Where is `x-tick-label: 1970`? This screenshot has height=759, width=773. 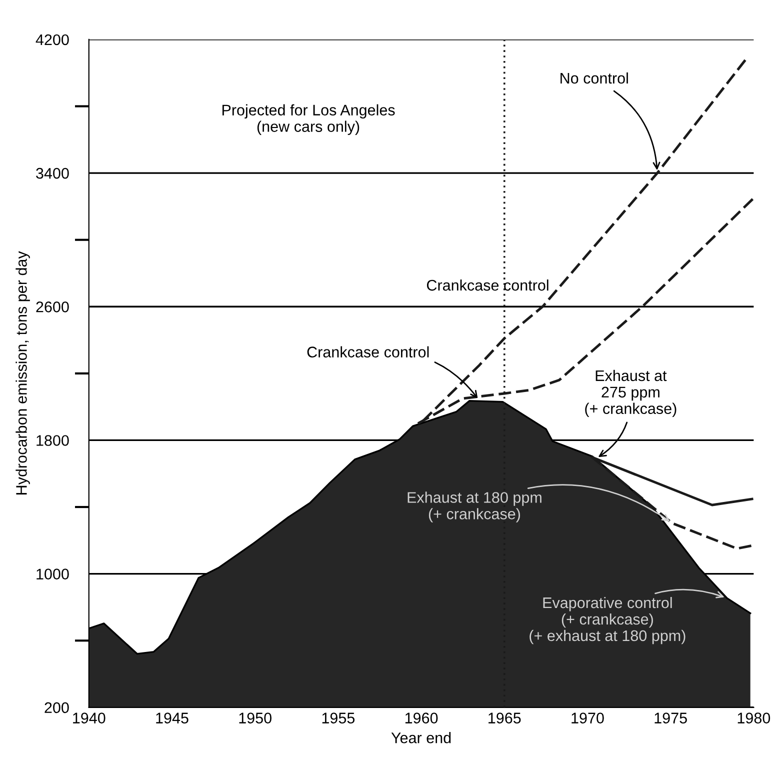 x-tick-label: 1970 is located at coordinates (588, 718).